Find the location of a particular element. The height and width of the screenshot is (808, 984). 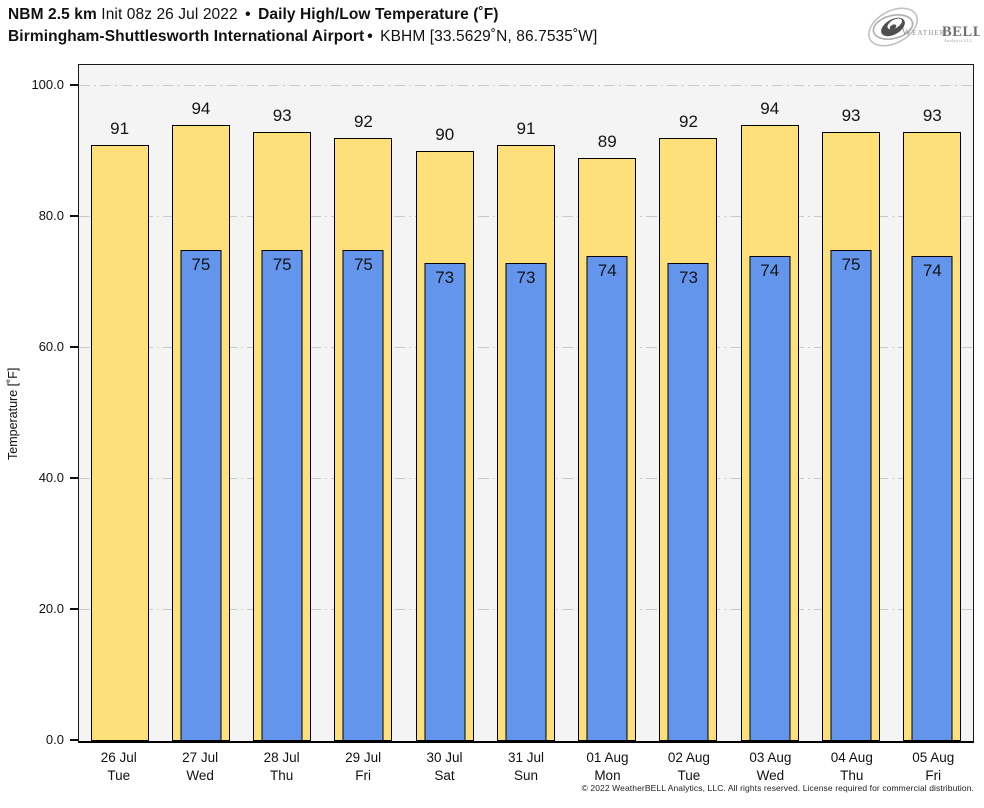

bar-slot: 90 73 is located at coordinates (444, 403).